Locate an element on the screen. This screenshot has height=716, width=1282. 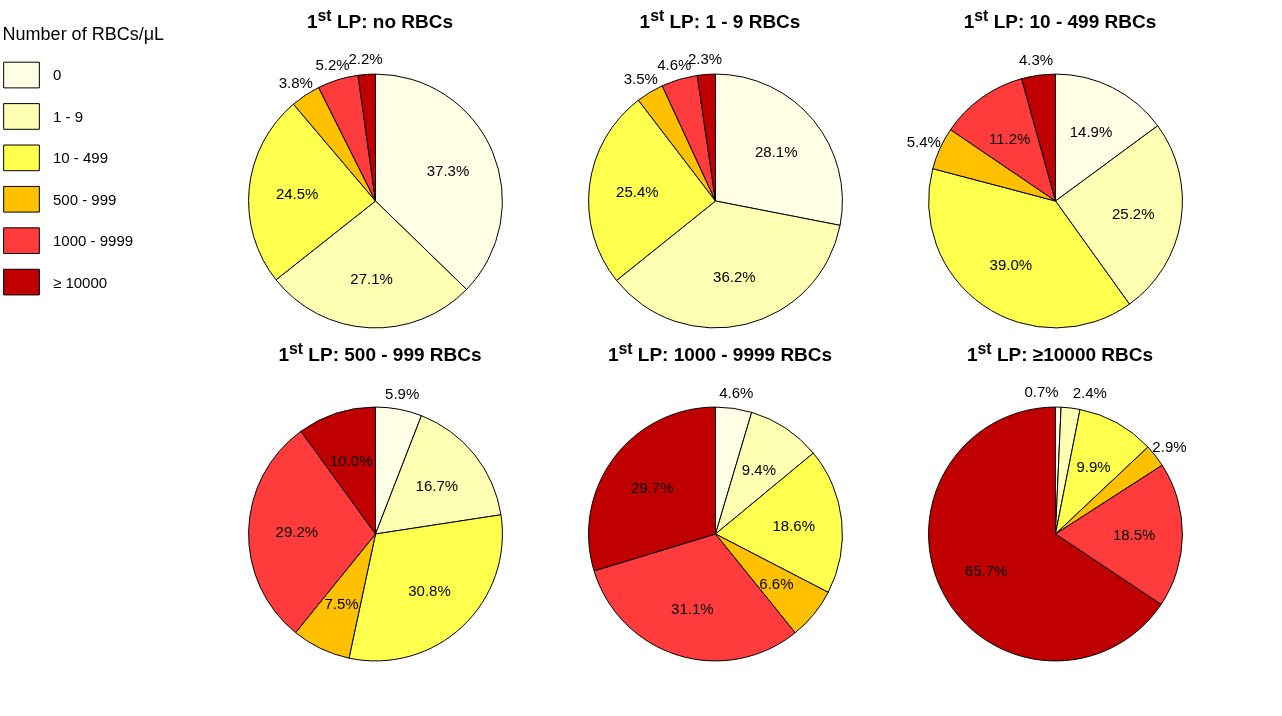
data-label: 5.4% is located at coordinates (923, 142).